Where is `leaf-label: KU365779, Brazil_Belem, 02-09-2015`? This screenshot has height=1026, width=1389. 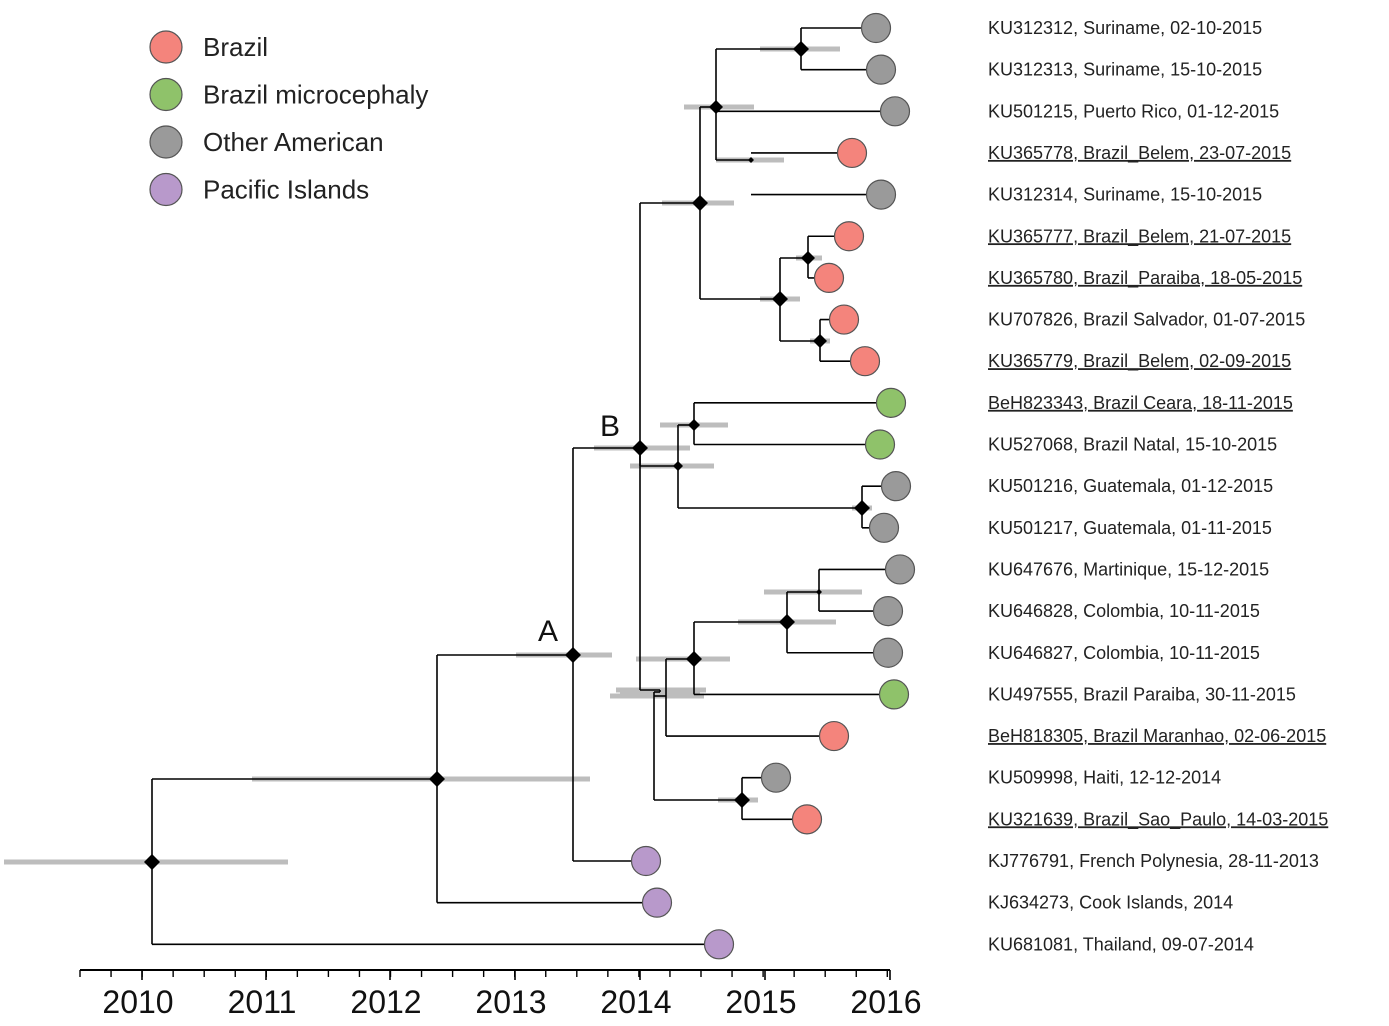 leaf-label: KU365779, Brazil_Belem, 02-09-2015 is located at coordinates (1139, 361).